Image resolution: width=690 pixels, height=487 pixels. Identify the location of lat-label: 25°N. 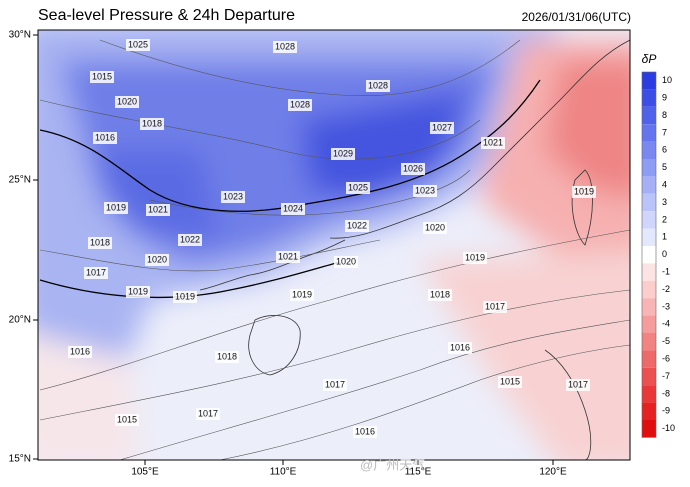
(20, 180).